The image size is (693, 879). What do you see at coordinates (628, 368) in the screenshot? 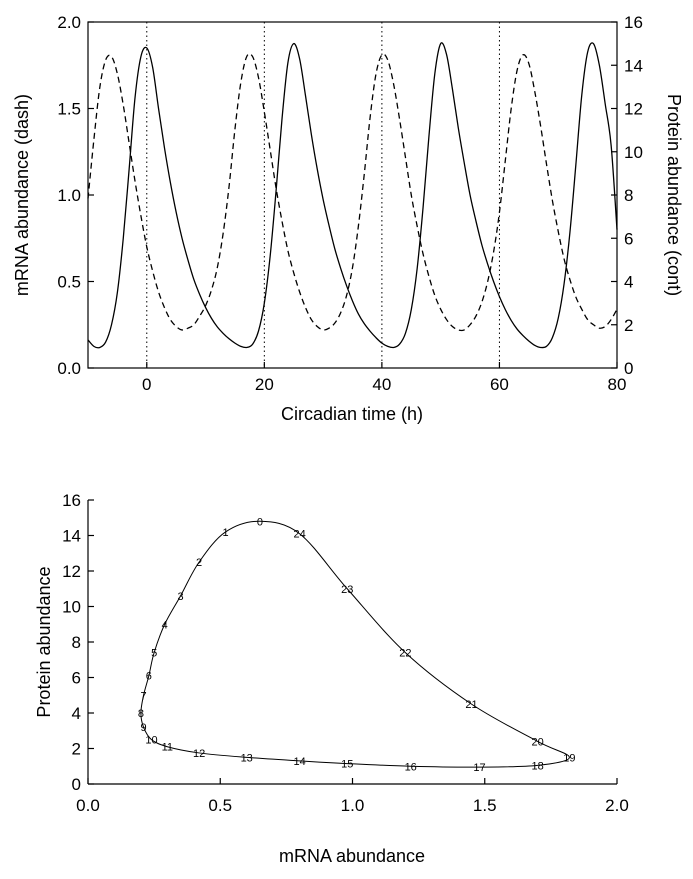
I see `y2-tick-label: 0` at bounding box center [628, 368].